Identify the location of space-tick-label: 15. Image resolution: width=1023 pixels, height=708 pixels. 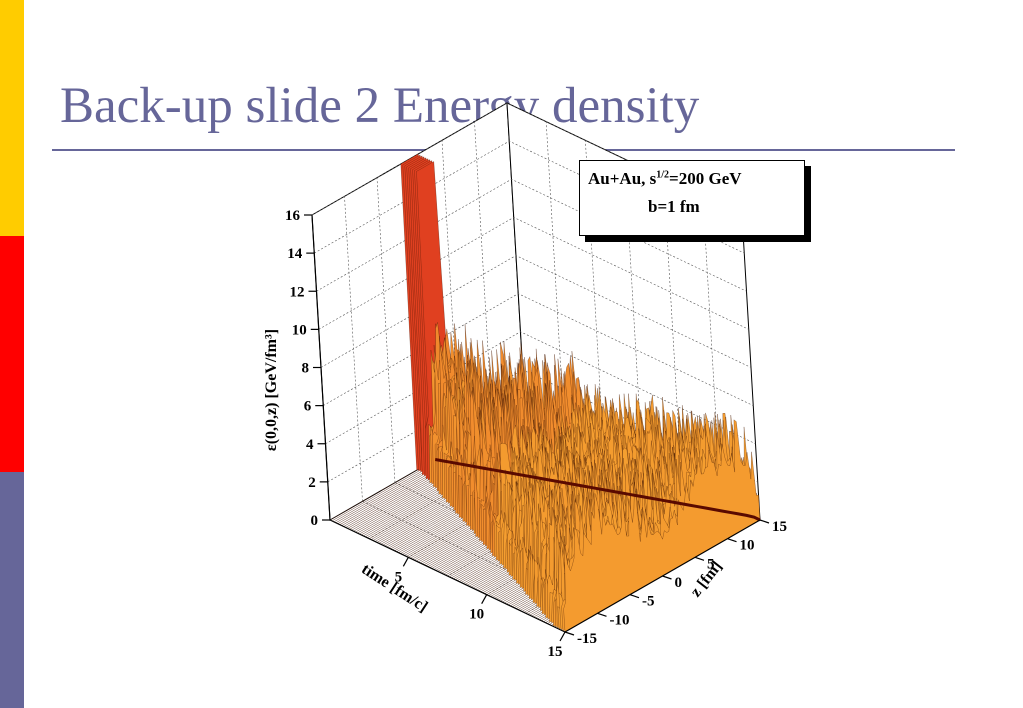
(779, 527).